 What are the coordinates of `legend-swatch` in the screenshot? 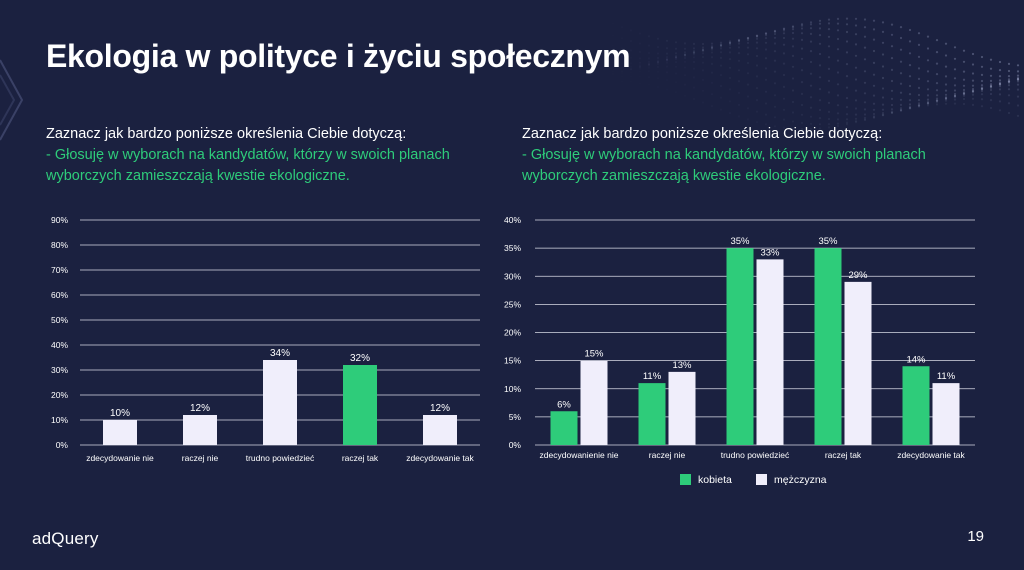 It's located at (761, 479).